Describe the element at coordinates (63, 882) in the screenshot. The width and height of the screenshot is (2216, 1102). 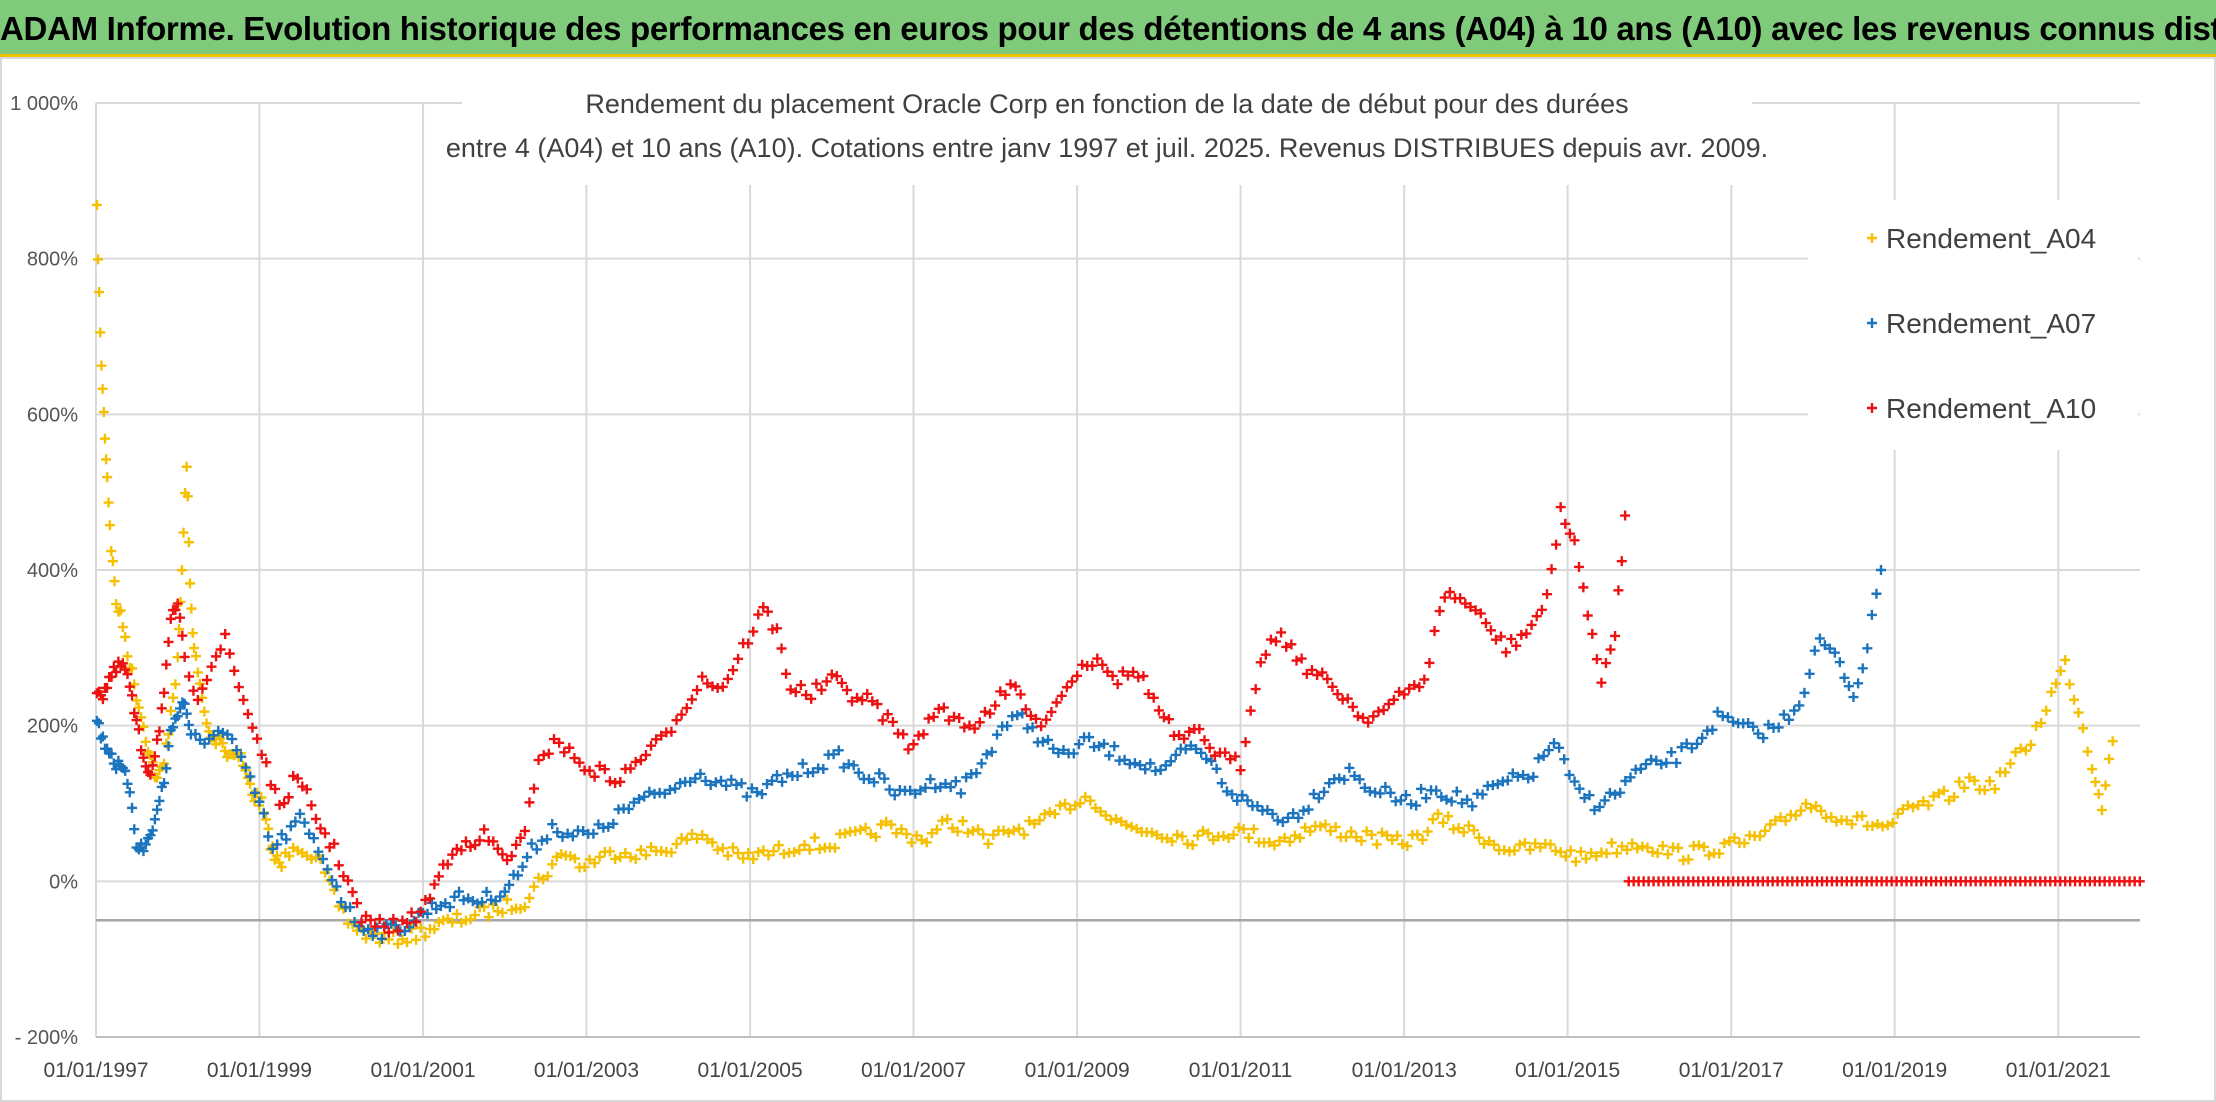
I see `y-tick-label: 0%` at that location.